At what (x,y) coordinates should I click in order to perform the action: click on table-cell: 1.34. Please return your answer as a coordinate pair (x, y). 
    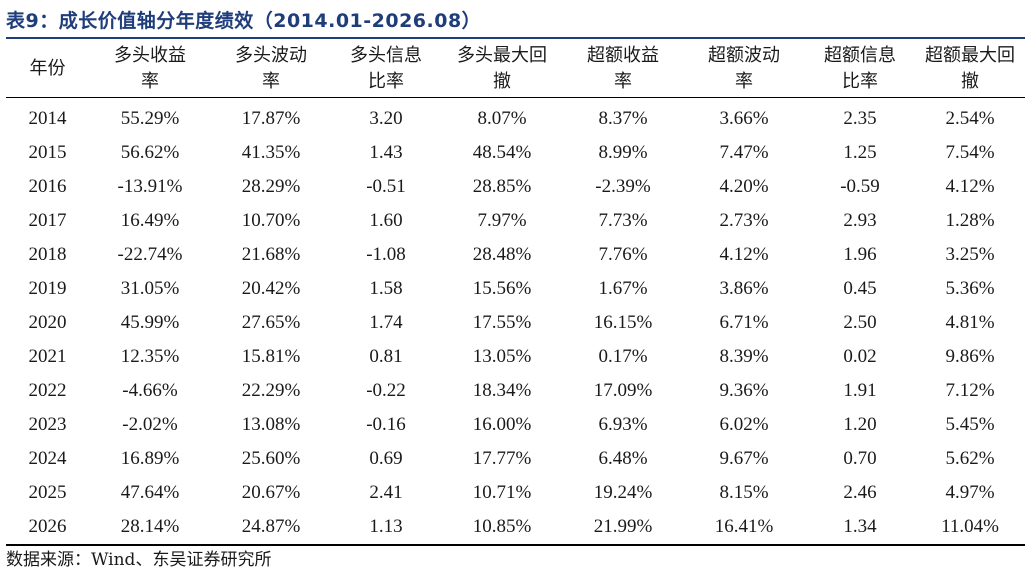
    Looking at the image, I should click on (860, 528).